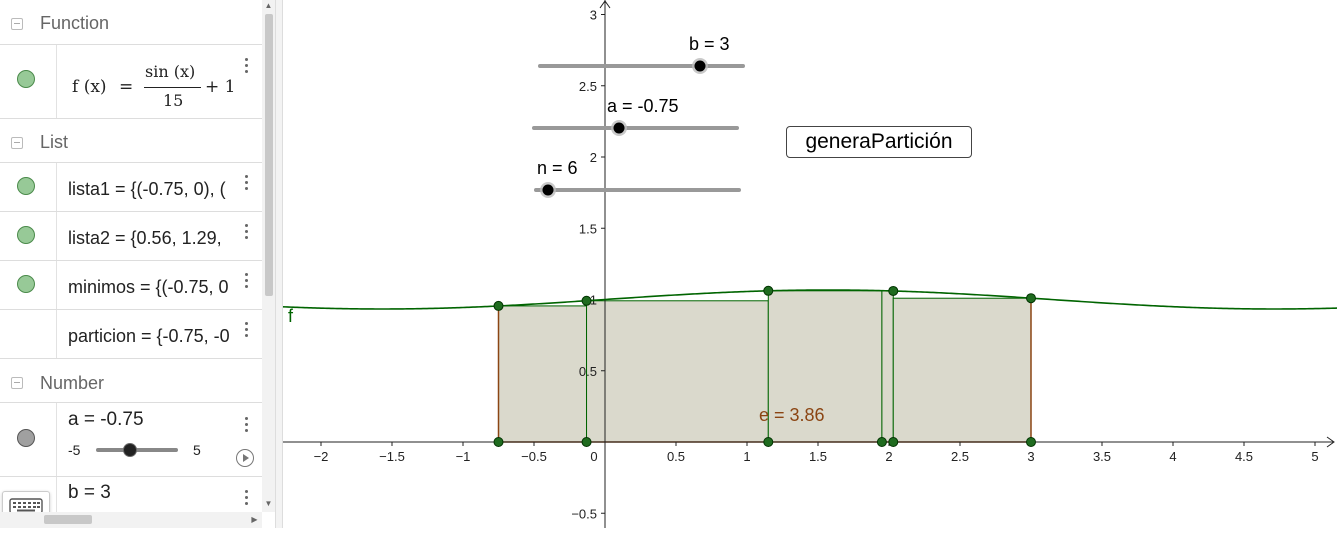 This screenshot has width=1337, height=533. Describe the element at coordinates (548, 190) in the screenshot. I see `slider-handle-n` at that location.